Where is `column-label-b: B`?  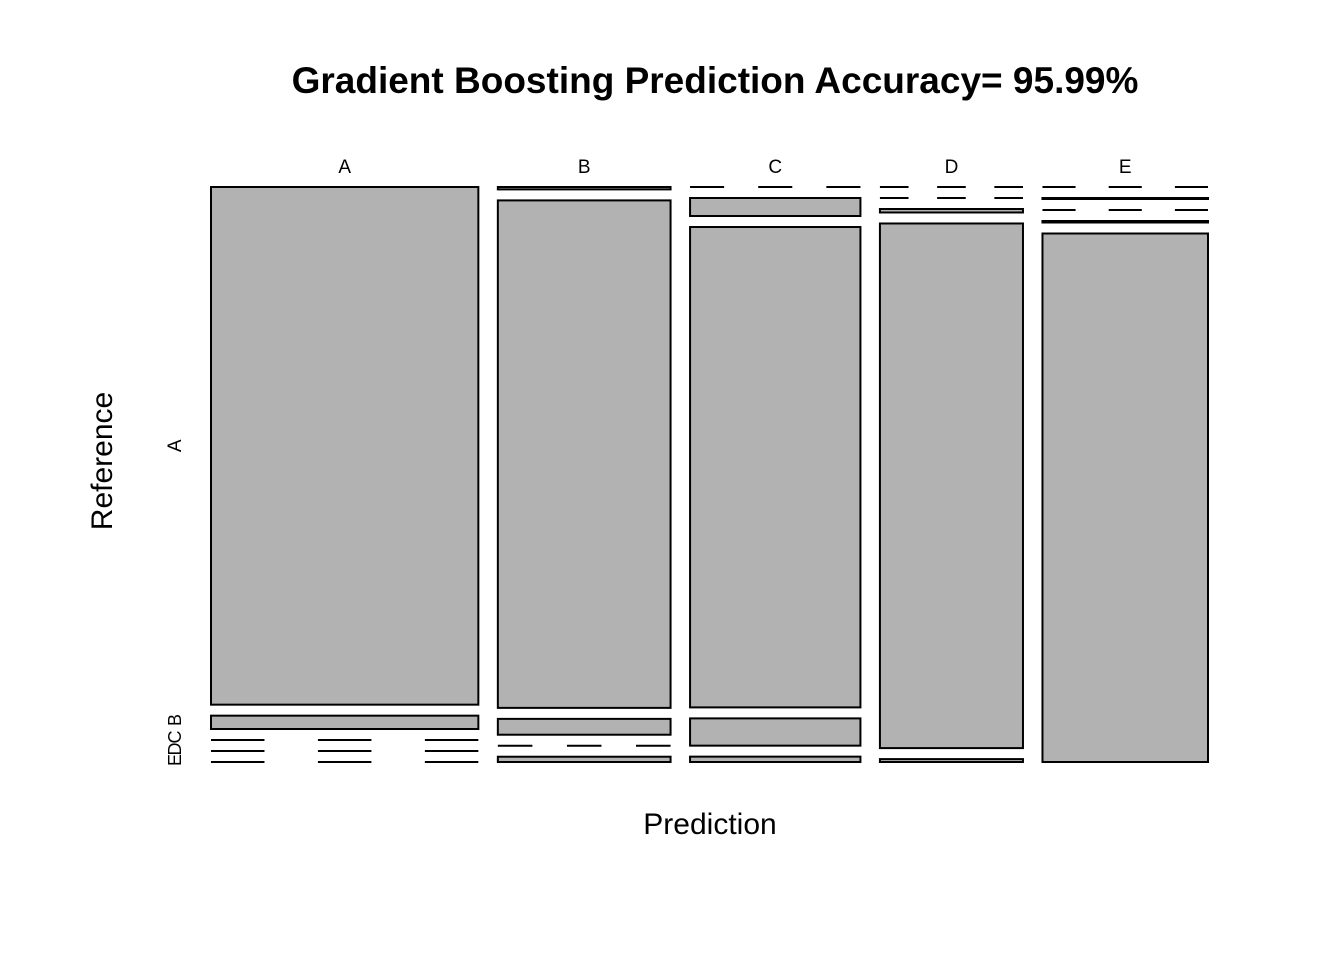
column-label-b: B is located at coordinates (584, 167).